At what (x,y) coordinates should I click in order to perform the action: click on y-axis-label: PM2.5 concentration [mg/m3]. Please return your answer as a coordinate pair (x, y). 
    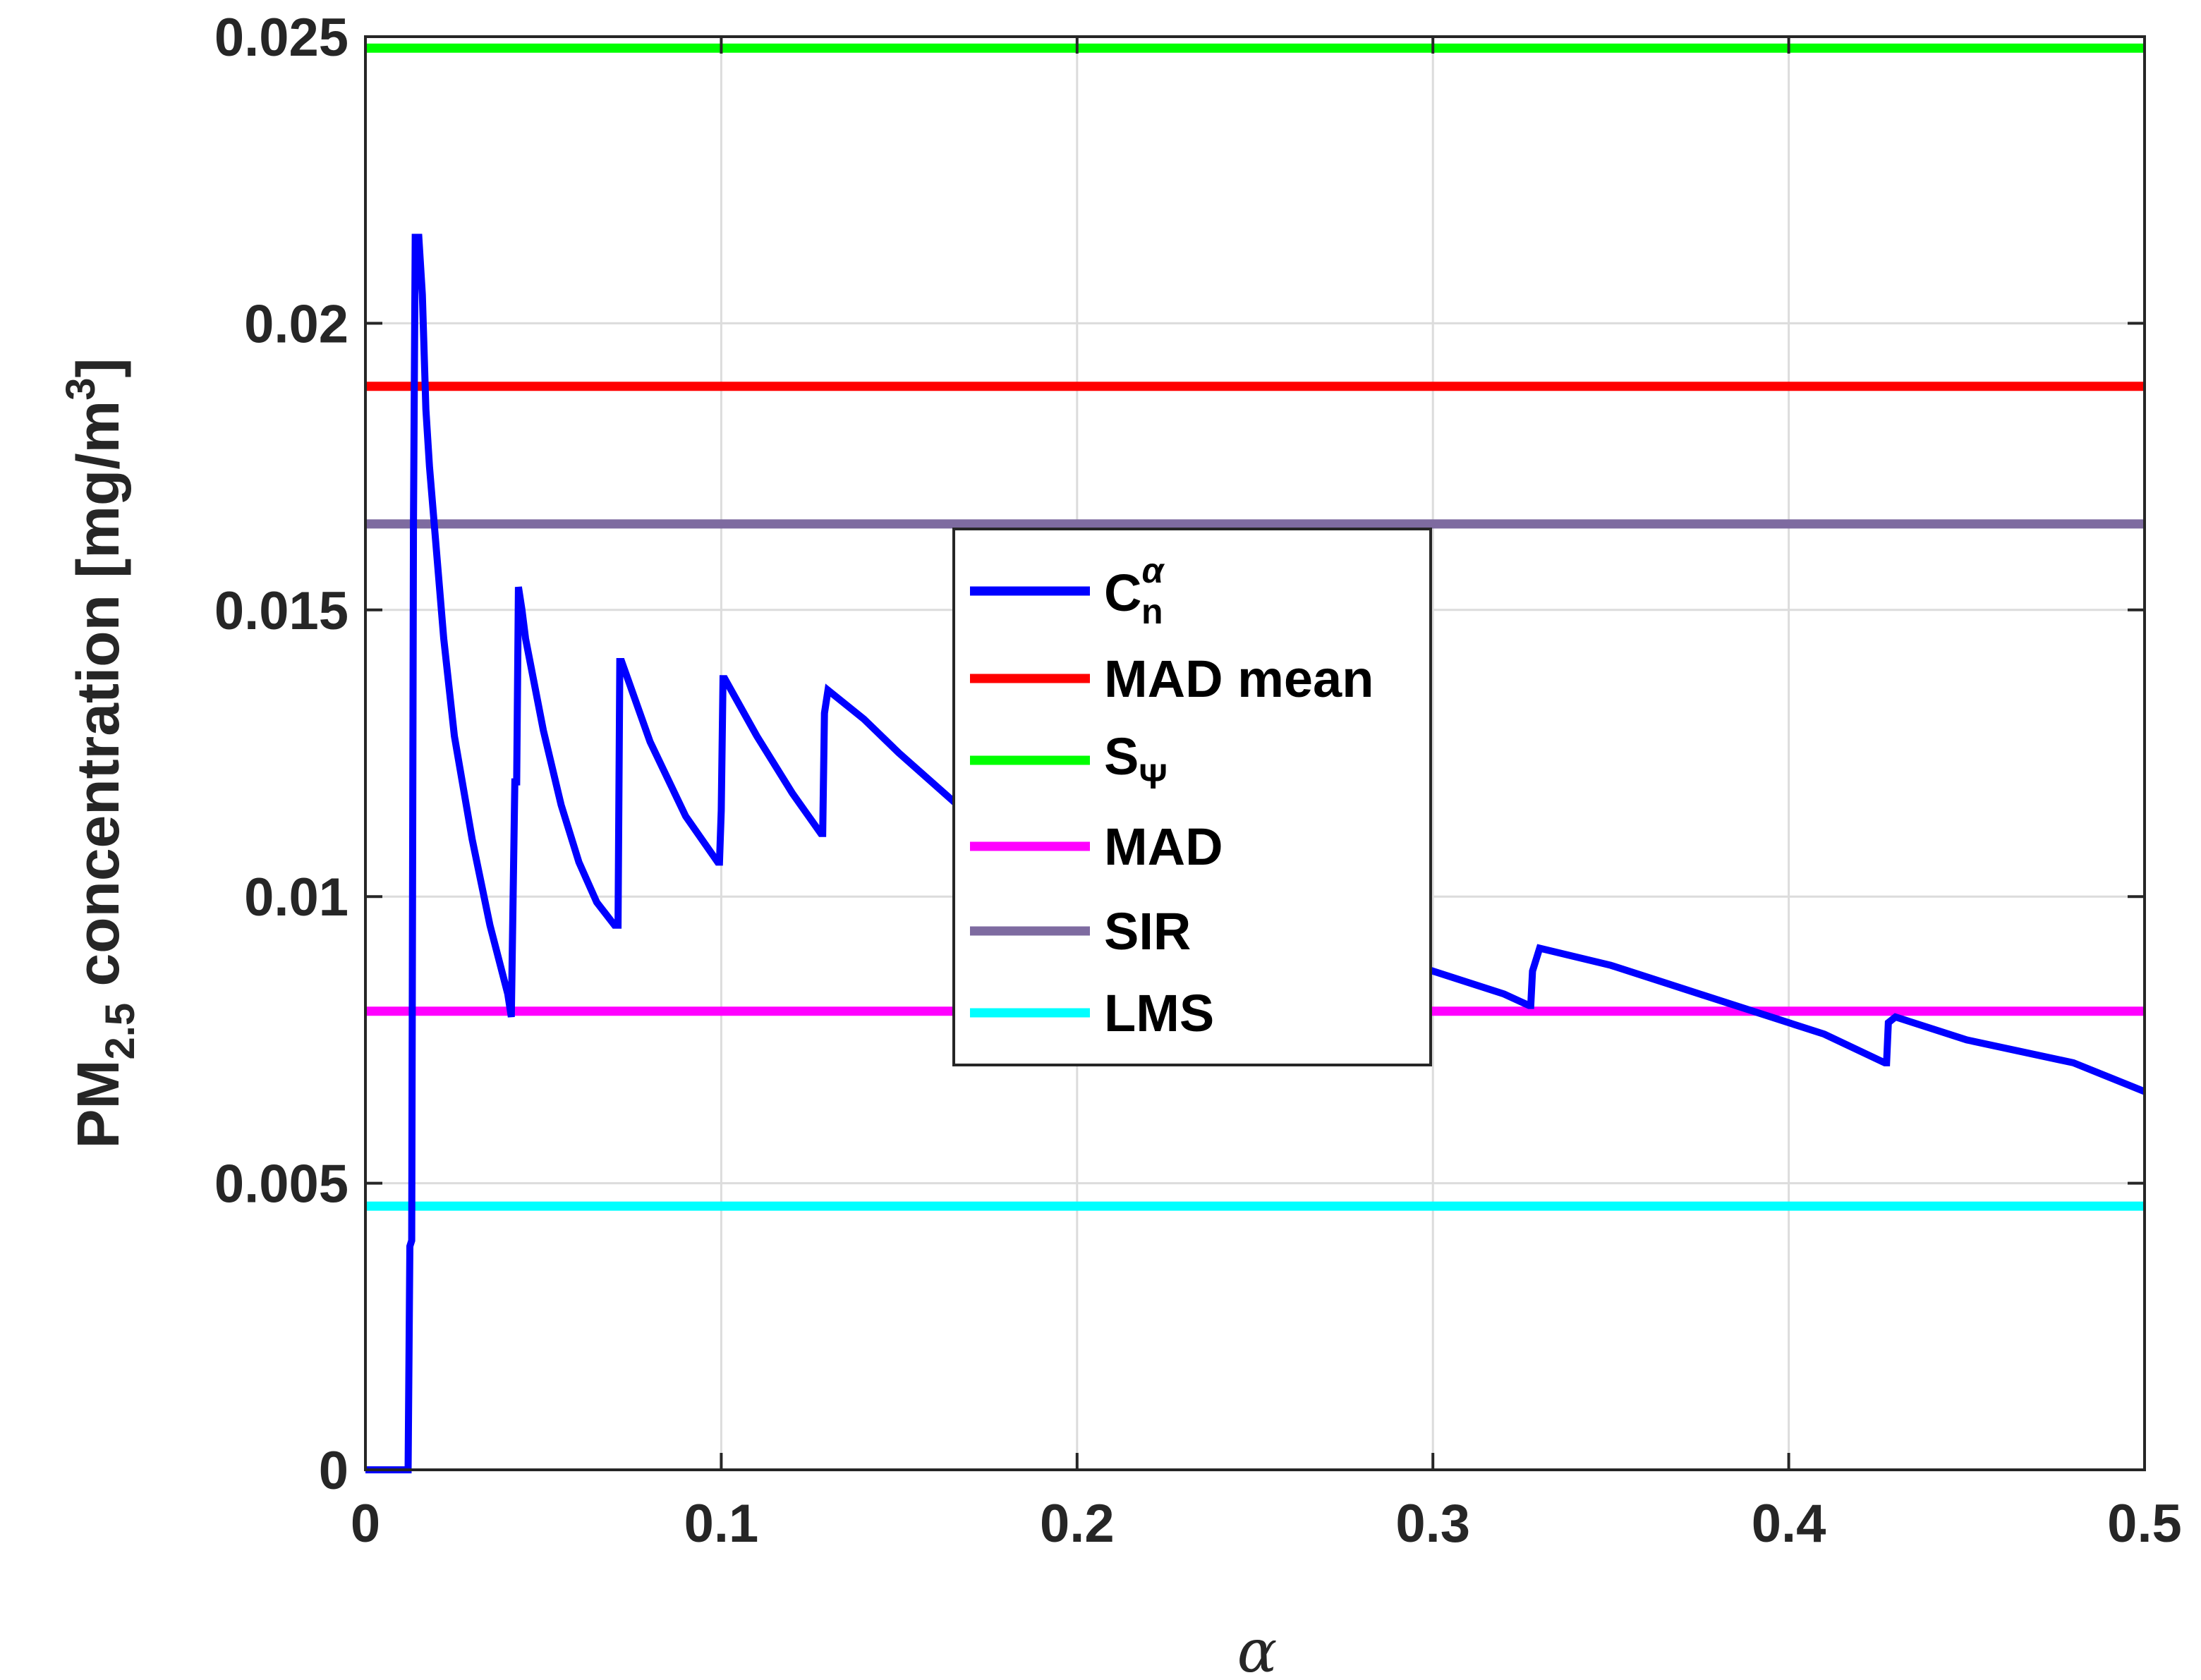
    Looking at the image, I should click on (100, 753).